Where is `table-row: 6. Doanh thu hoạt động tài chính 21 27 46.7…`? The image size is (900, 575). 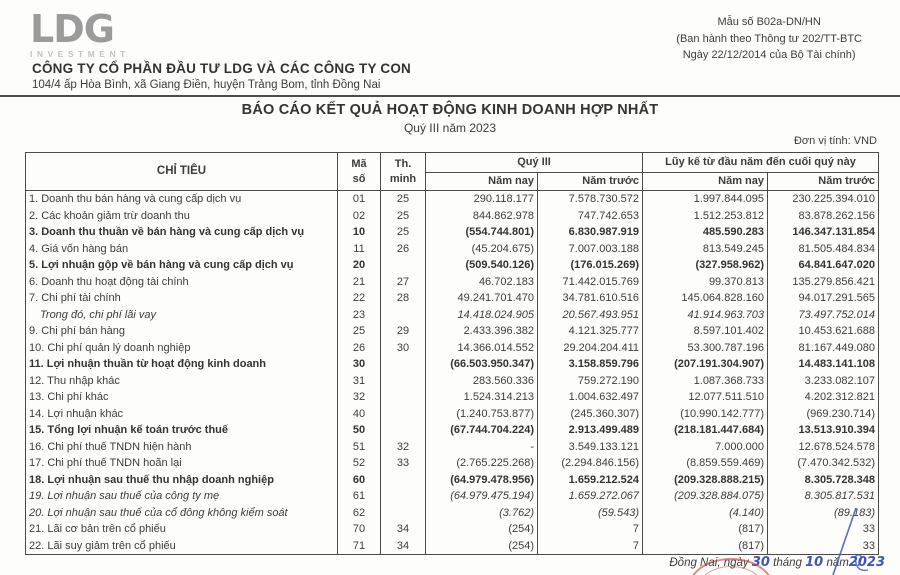
table-row: 6. Doanh thu hoạt động tài chính 21 27 46.7… is located at coordinates (452, 281).